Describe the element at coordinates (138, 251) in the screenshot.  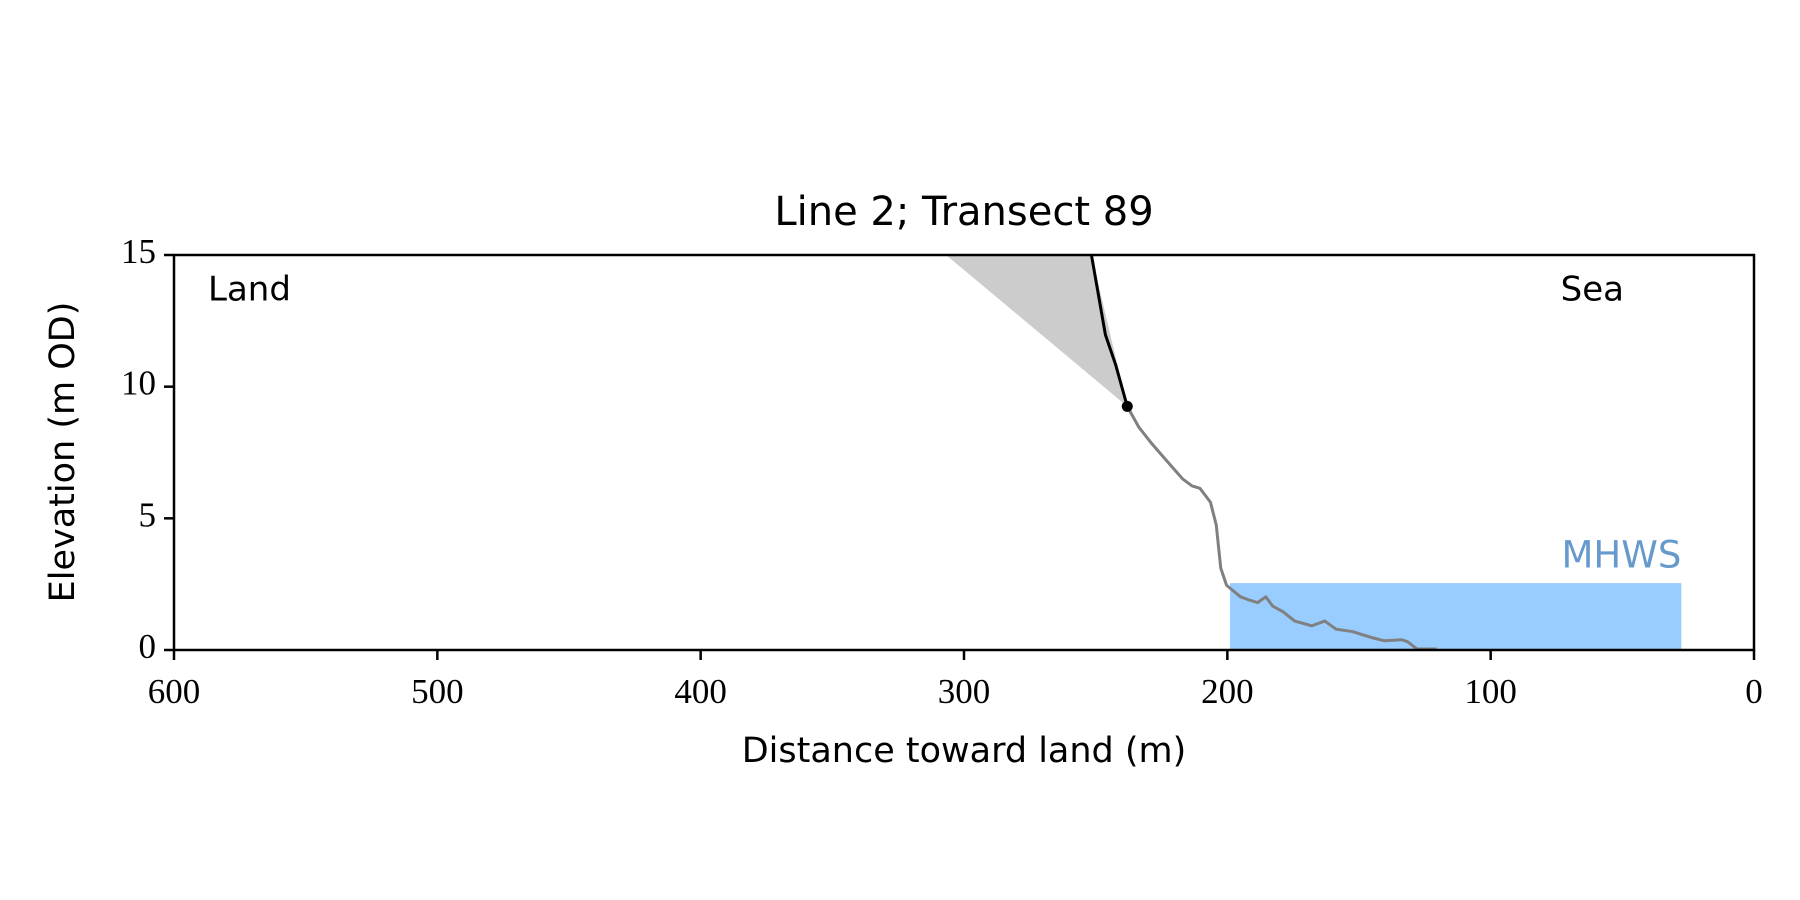
I see `y-tick-label: 15` at that location.